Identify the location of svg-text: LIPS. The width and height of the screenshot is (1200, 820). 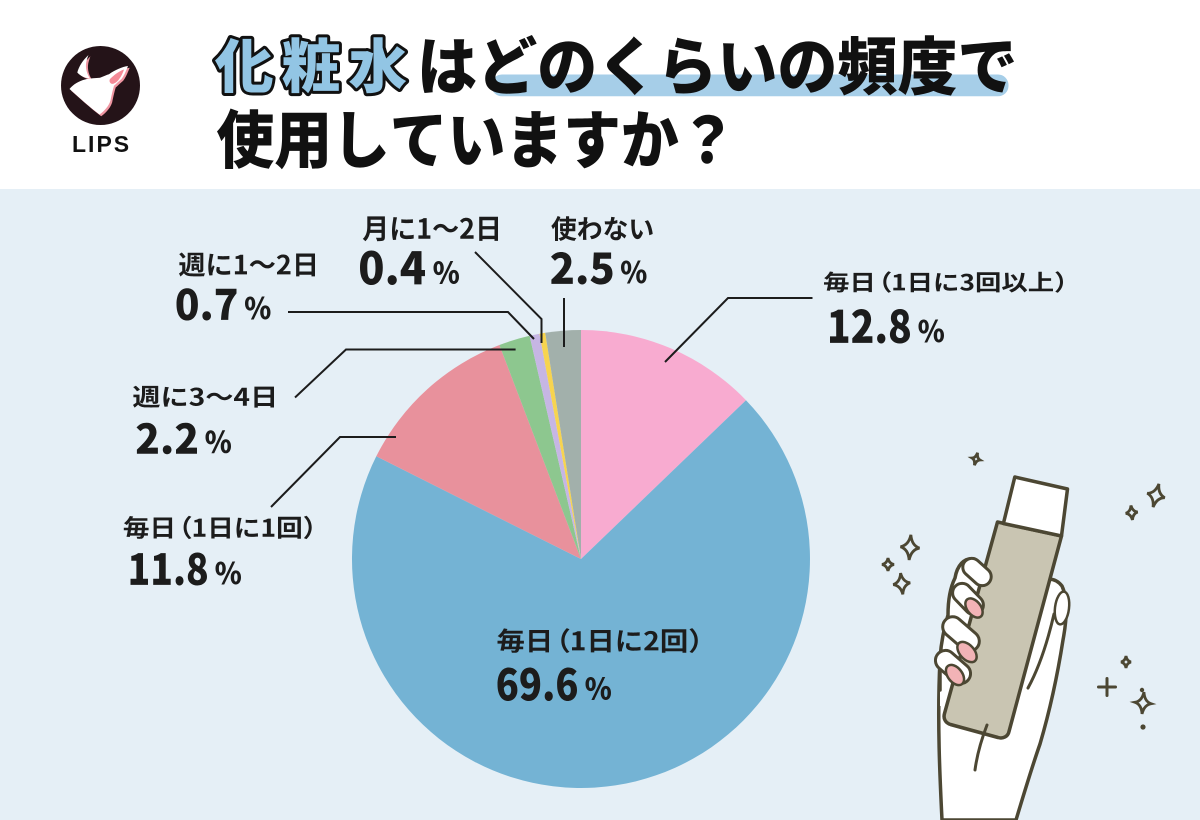
(101, 144).